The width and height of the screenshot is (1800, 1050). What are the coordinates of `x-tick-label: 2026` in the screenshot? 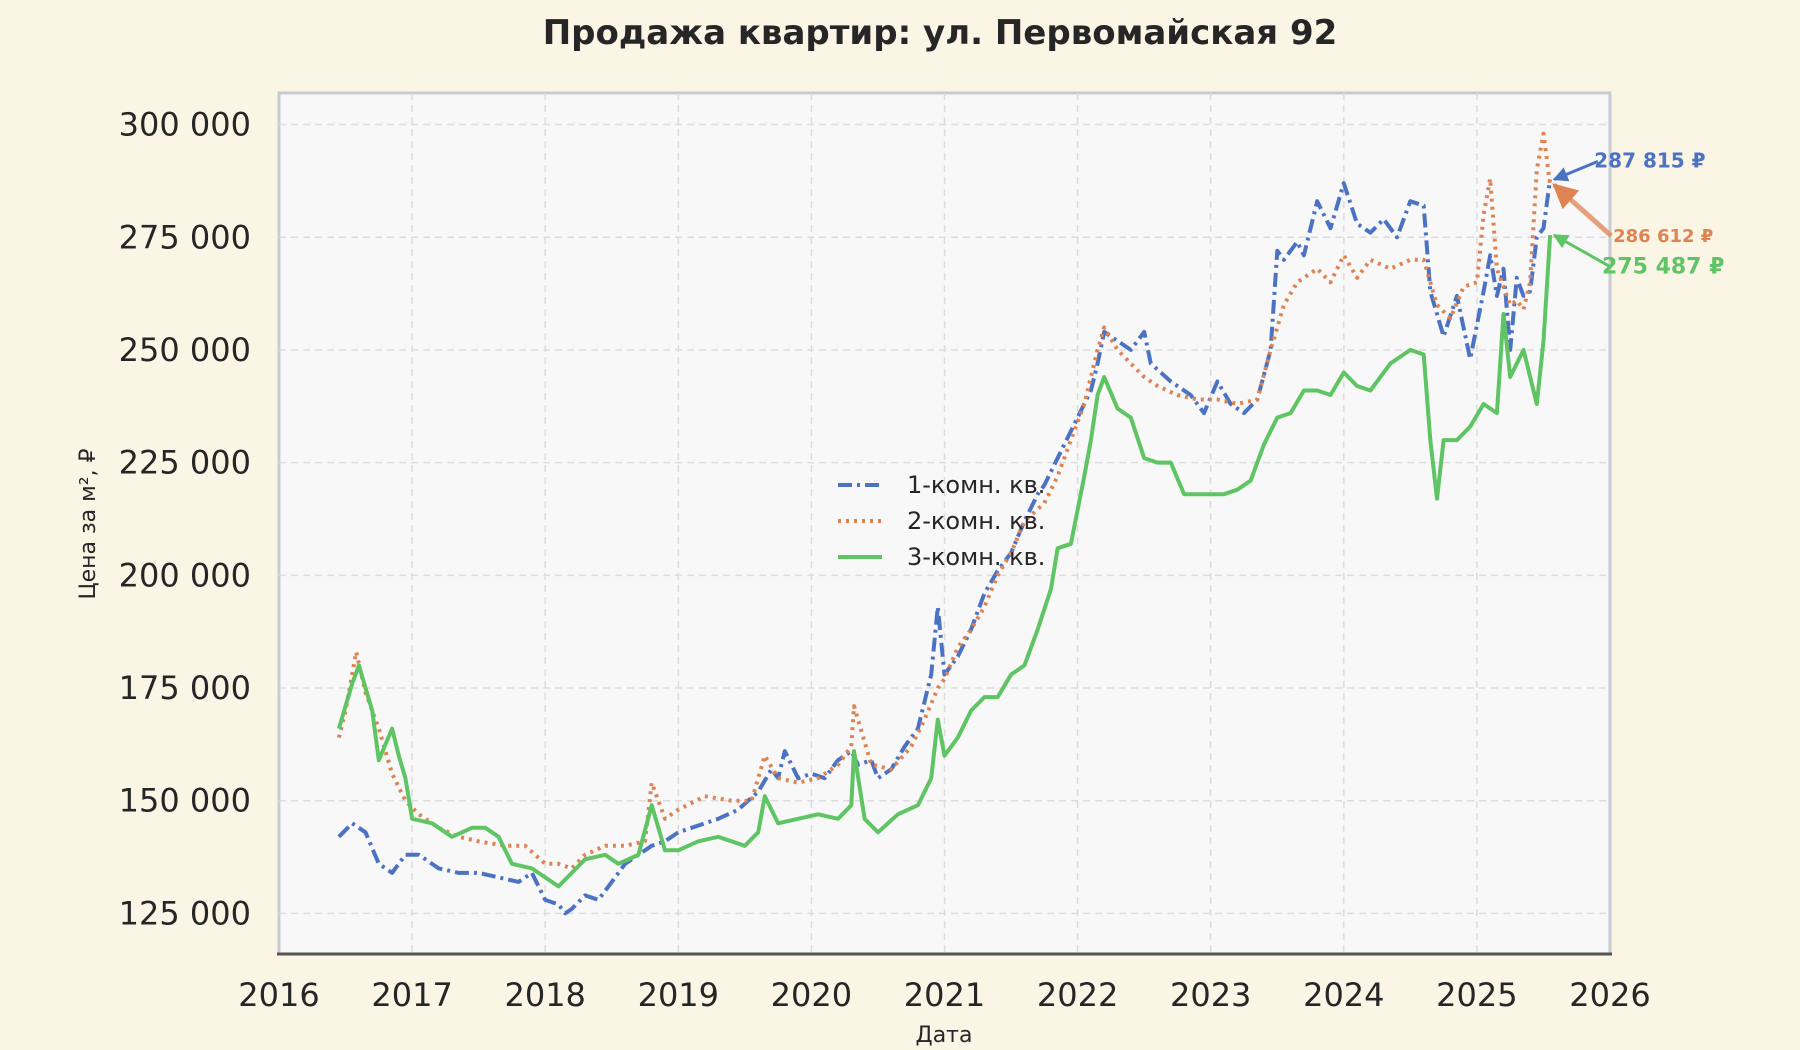 It's located at (1609, 995).